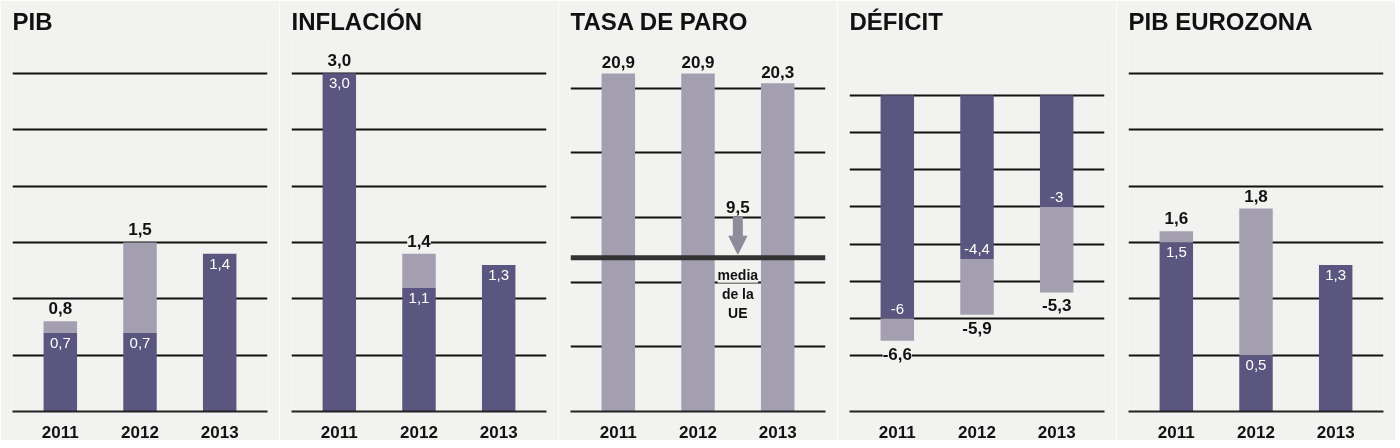  I want to click on total-label: 1,8, so click(1256, 196).